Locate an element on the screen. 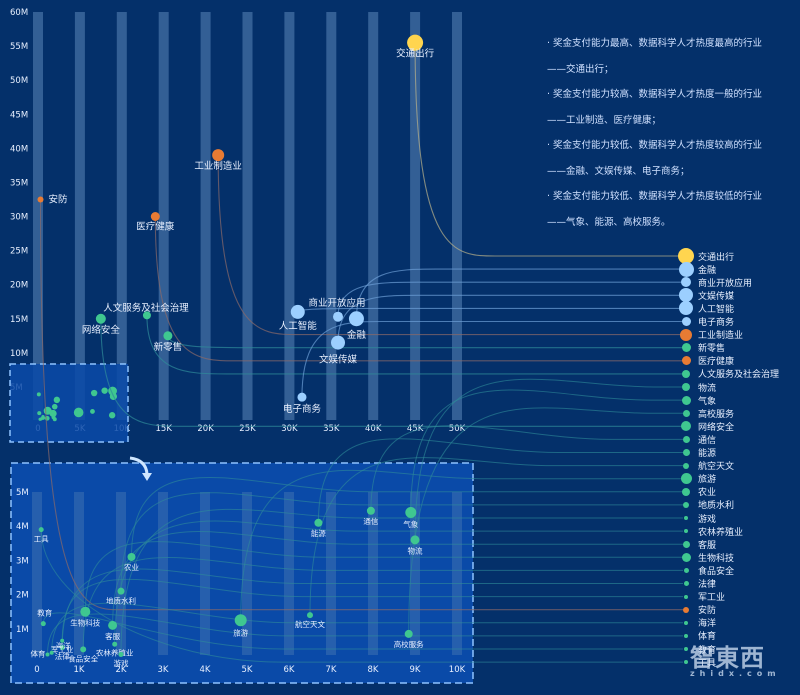 This screenshot has width=800, height=695. legend-item: 医疗健康 is located at coordinates (706, 360).